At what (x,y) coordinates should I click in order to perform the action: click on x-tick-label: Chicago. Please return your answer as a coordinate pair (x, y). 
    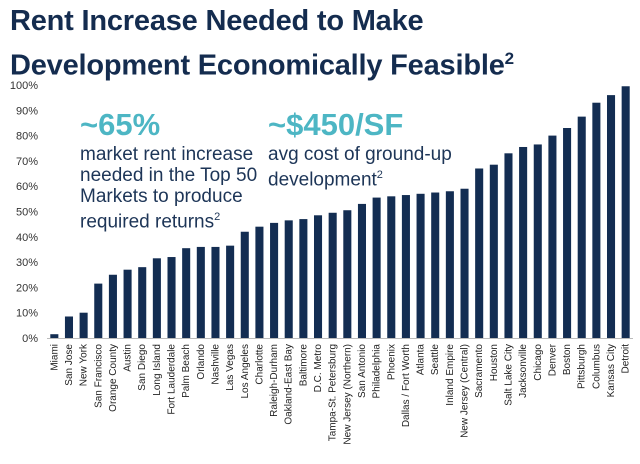
    Looking at the image, I should click on (538, 362).